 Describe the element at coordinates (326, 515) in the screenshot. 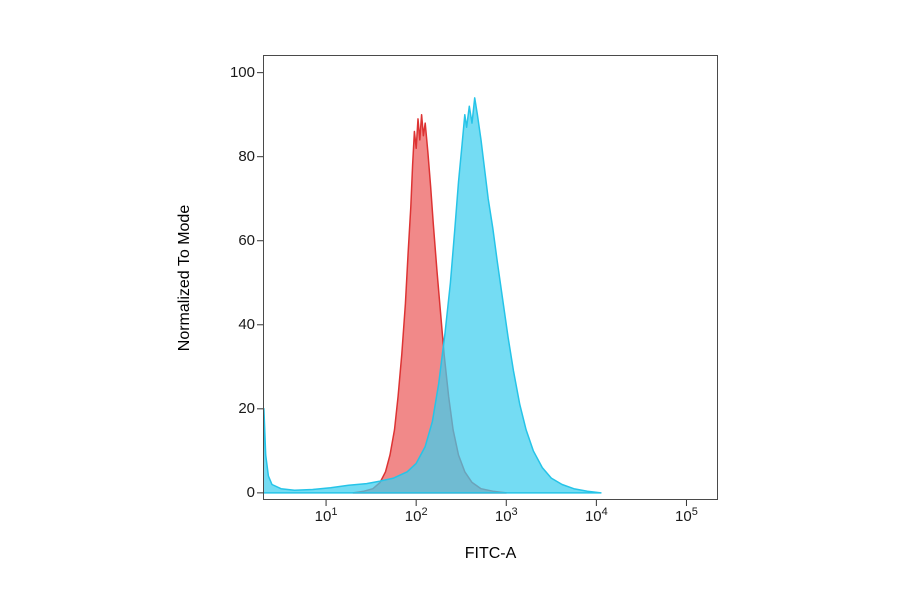

I see `x-tick-label-10e1: 101` at that location.